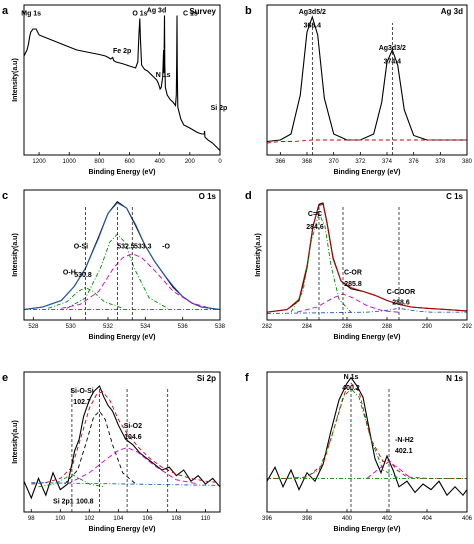  What do you see at coordinates (82, 402) in the screenshot?
I see `panel-e-annotation-1: 102.7` at bounding box center [82, 402].